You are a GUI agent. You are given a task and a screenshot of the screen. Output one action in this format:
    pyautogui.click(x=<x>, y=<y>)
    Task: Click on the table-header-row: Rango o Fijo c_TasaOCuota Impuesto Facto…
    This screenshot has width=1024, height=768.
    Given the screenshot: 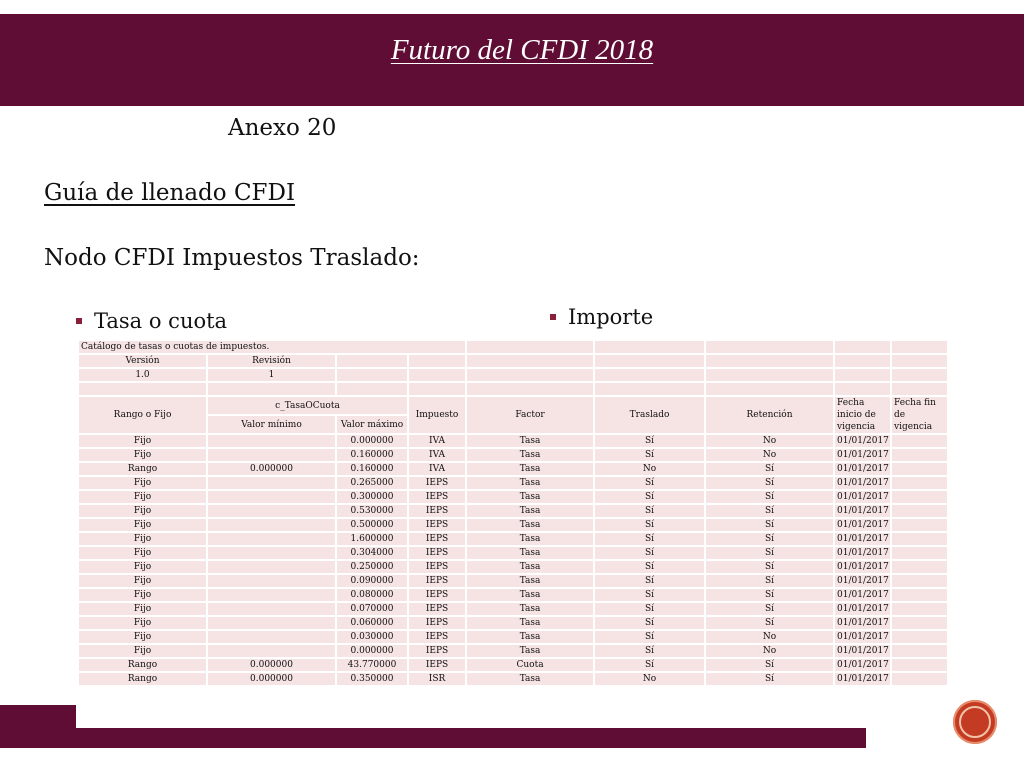 What is the action you would take?
    pyautogui.click(x=513, y=415)
    